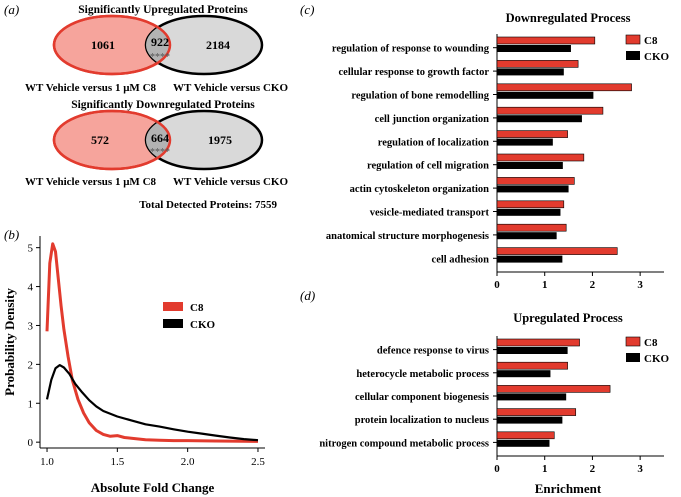  What do you see at coordinates (411, 49) in the screenshot?
I see `category-label: regulation of response to wounding` at bounding box center [411, 49].